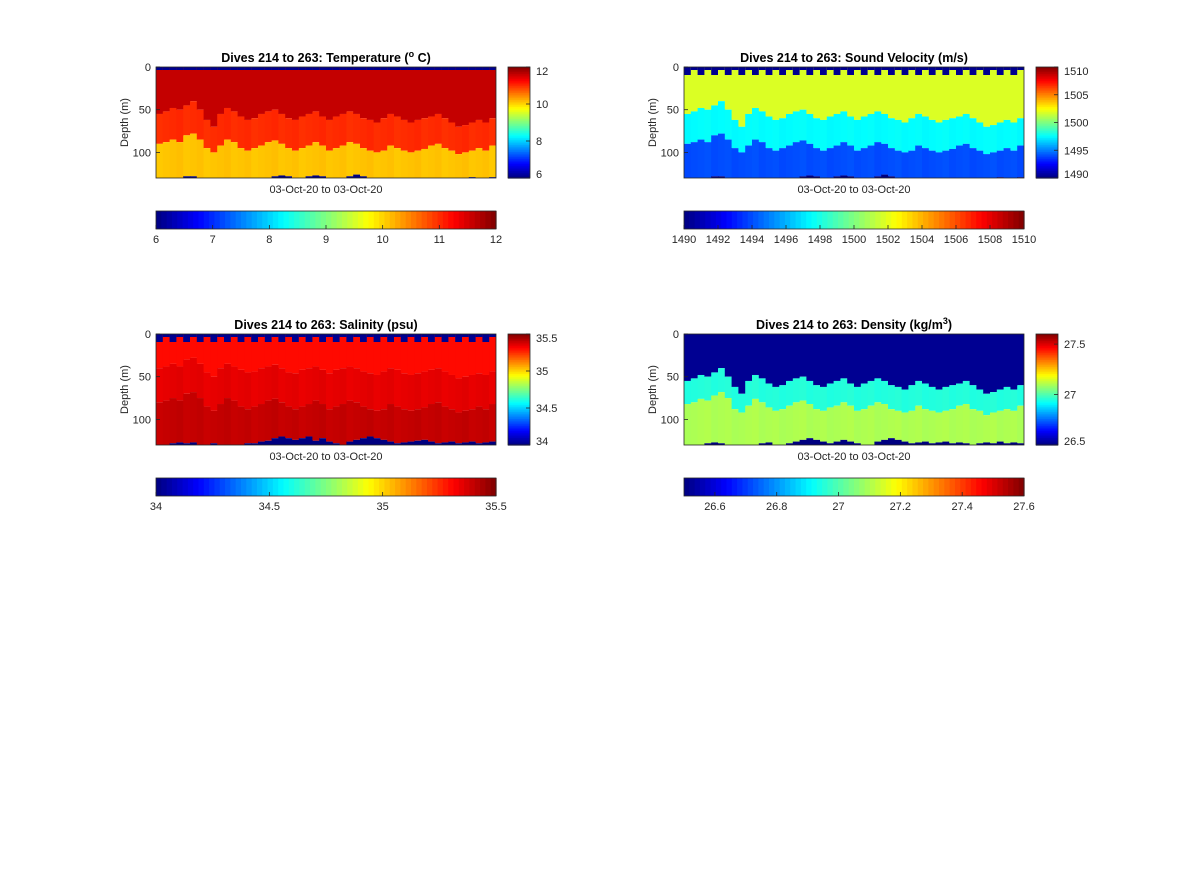  What do you see at coordinates (539, 142) in the screenshot?
I see `colorbar-tick-label: 8` at bounding box center [539, 142].